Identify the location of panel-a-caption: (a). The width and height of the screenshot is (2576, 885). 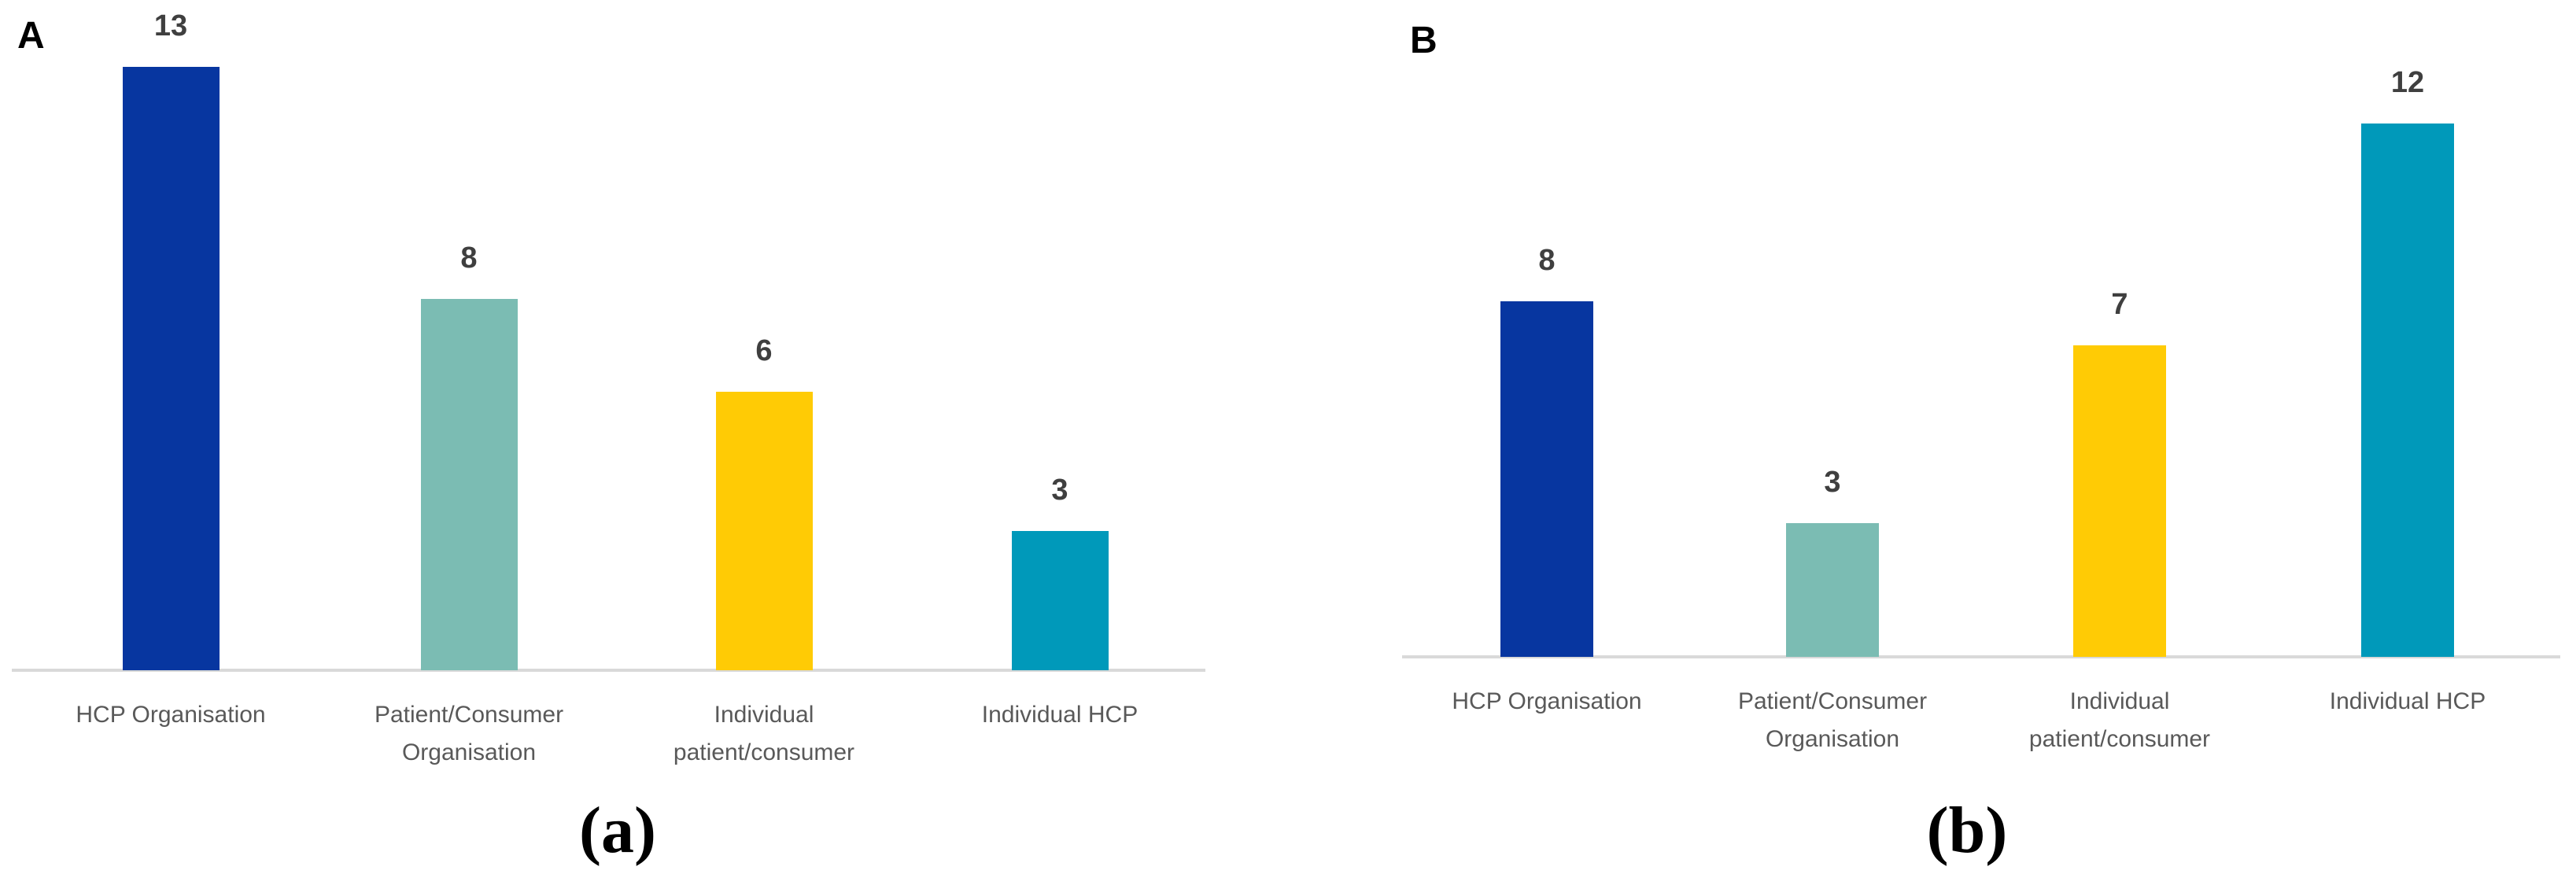
(617, 830).